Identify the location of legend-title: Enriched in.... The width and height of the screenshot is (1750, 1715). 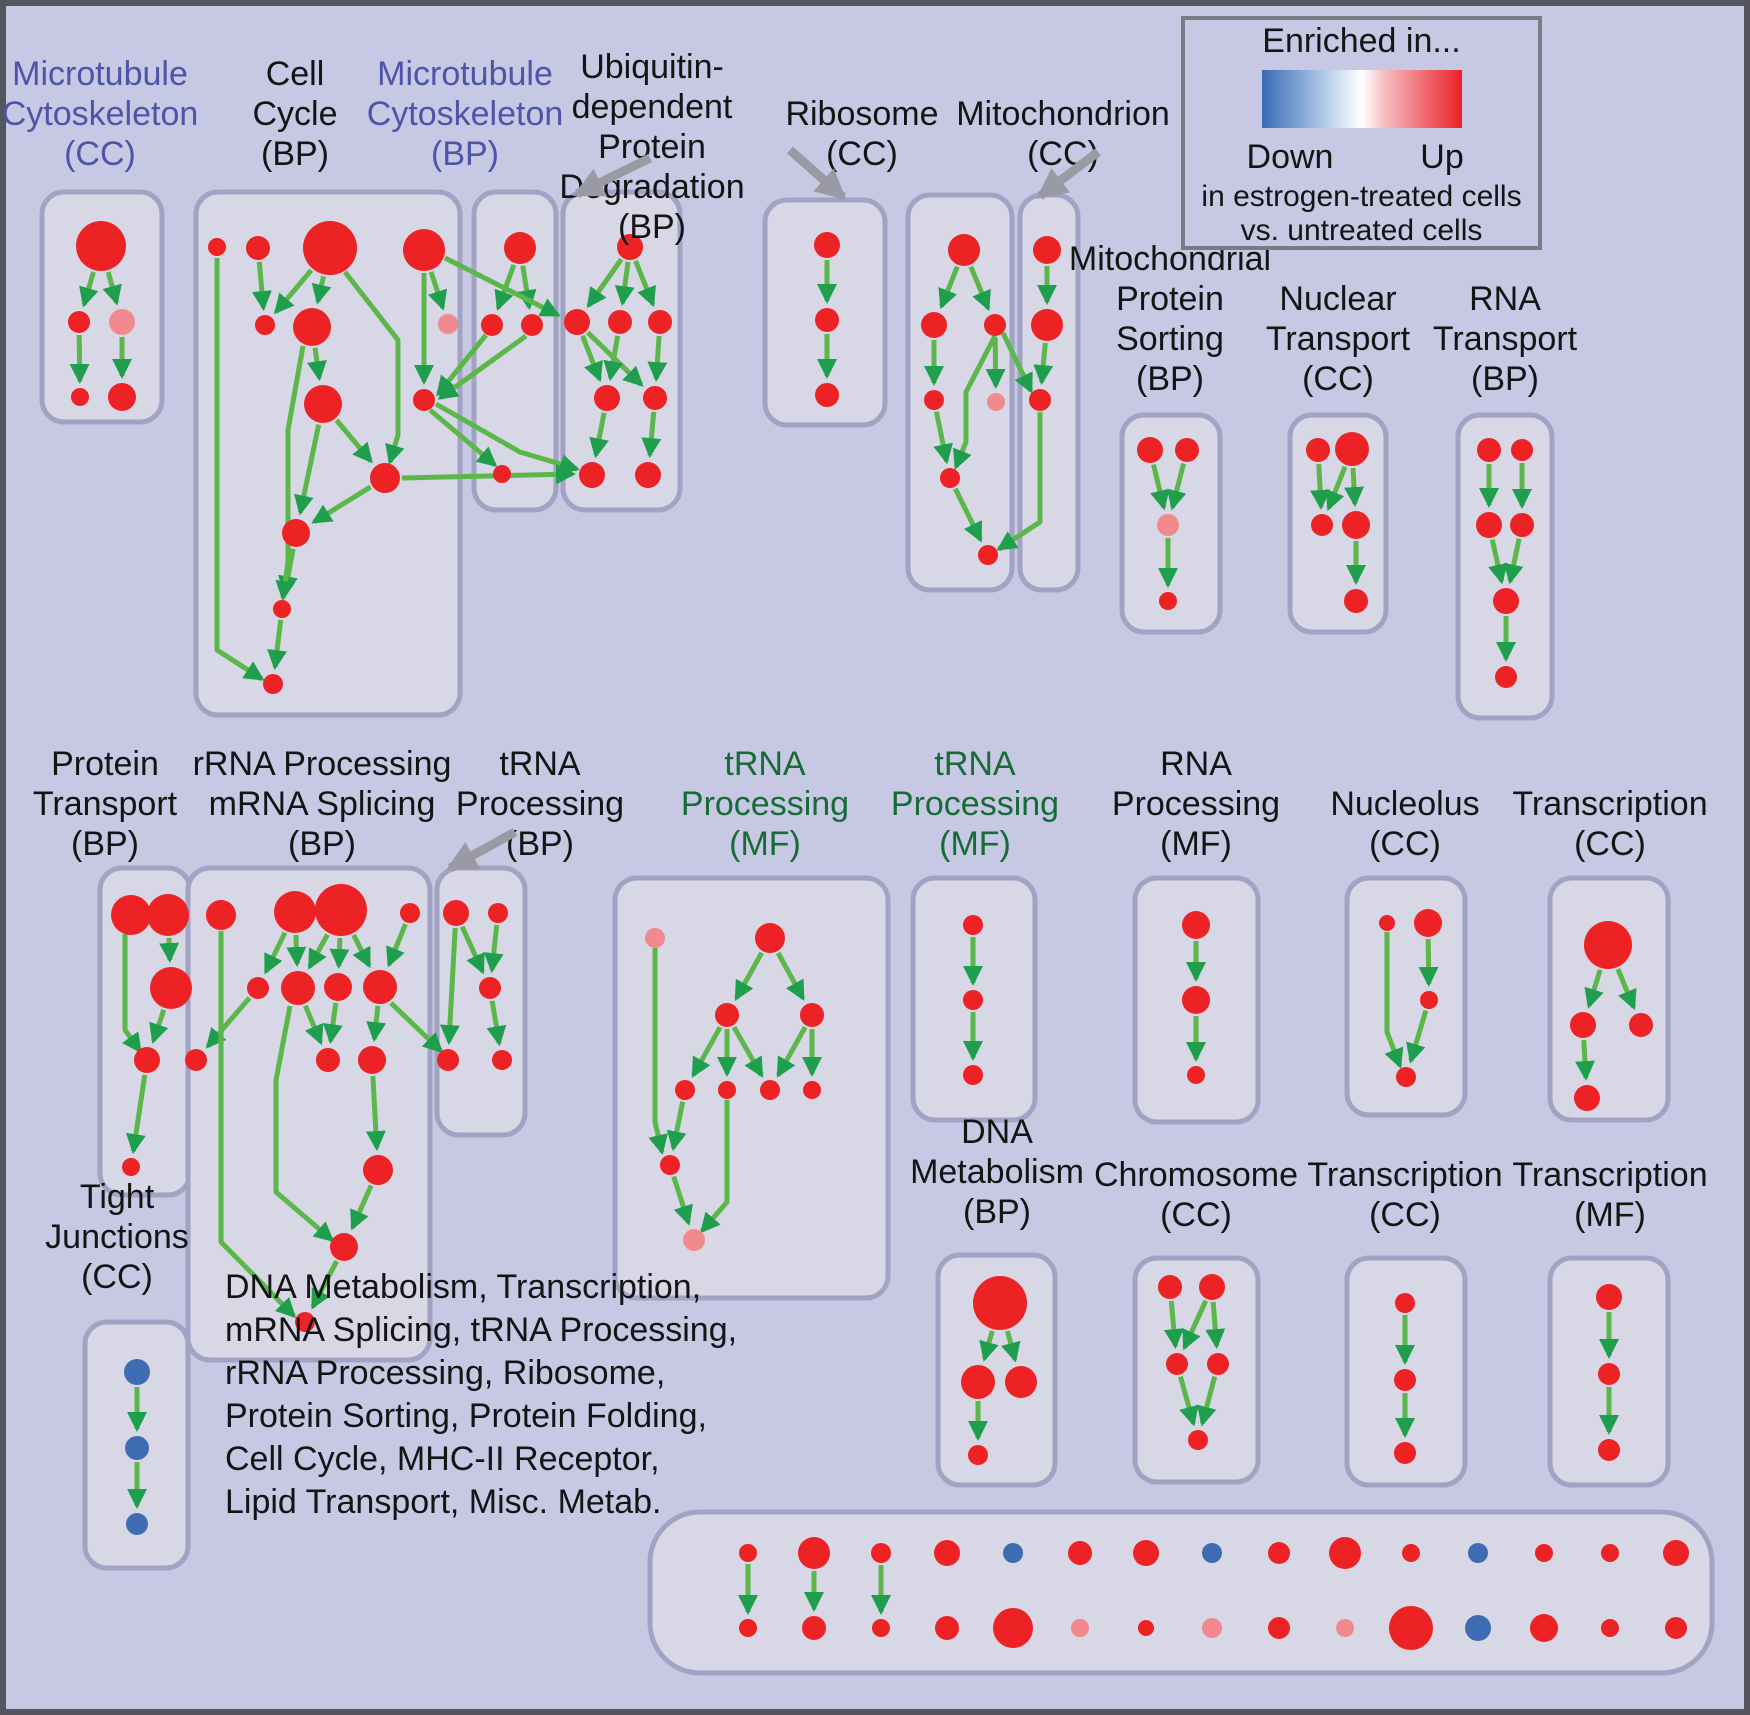
(1361, 41).